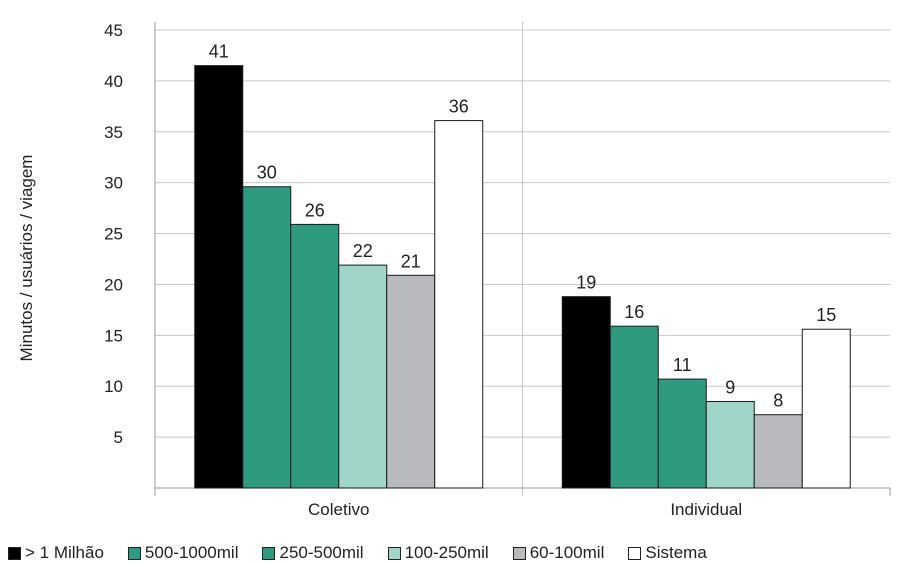  Describe the element at coordinates (315, 210) in the screenshot. I see `data-label: 26` at that location.